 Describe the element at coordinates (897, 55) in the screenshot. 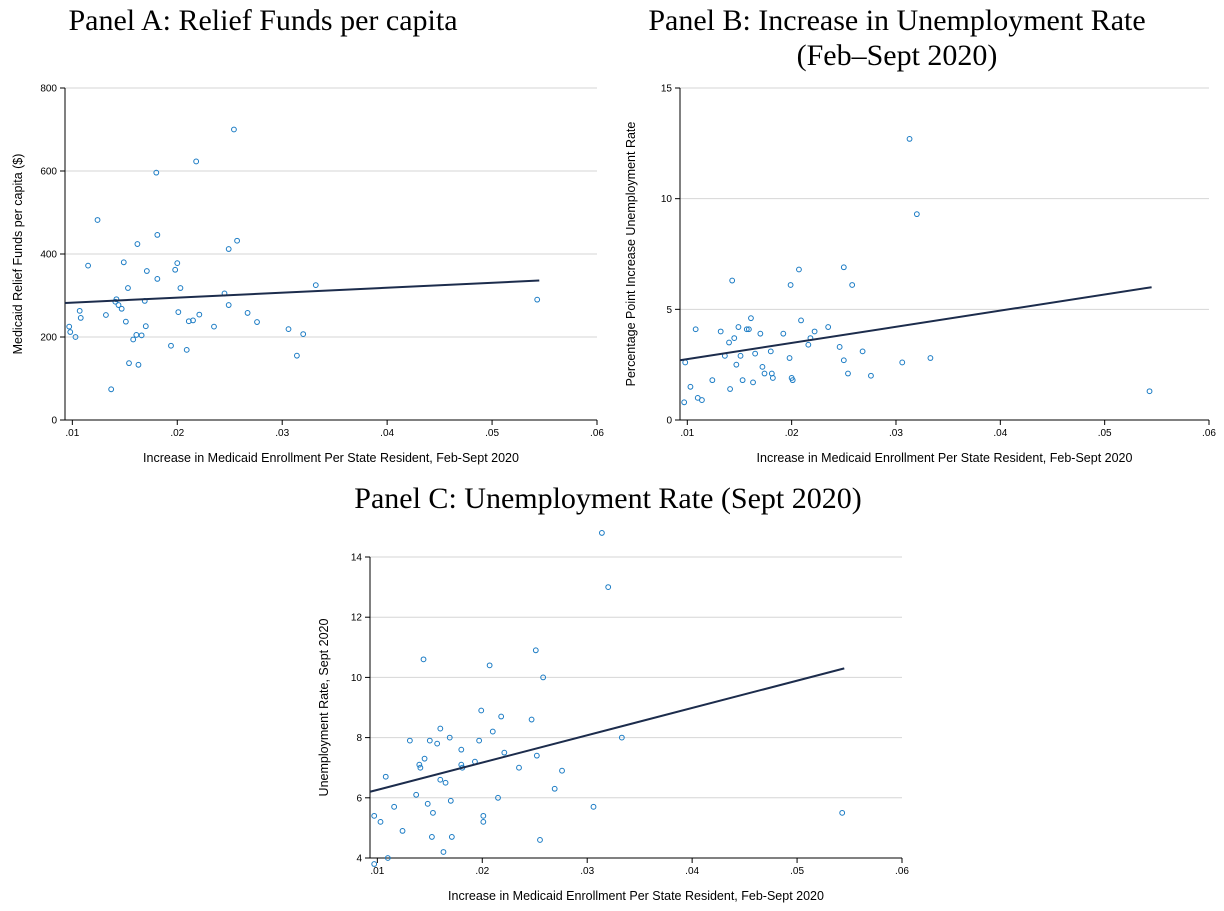

I see `chart-title: (Feb–Sept 2020)` at that location.